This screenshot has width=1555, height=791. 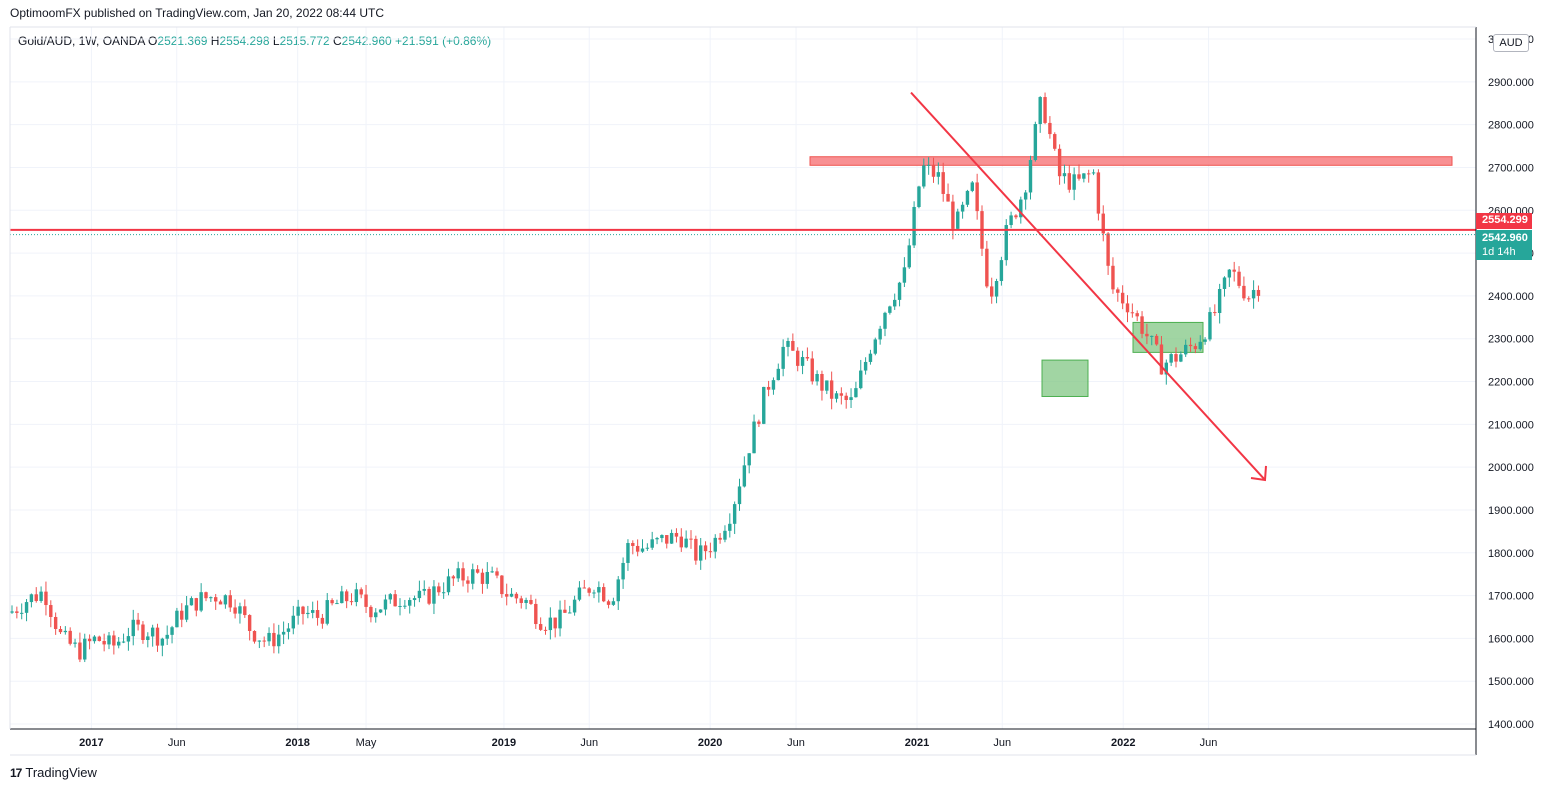 What do you see at coordinates (81, 41) in the screenshot?
I see `symbol-label: Gold/AUD, 1W, OANDA` at bounding box center [81, 41].